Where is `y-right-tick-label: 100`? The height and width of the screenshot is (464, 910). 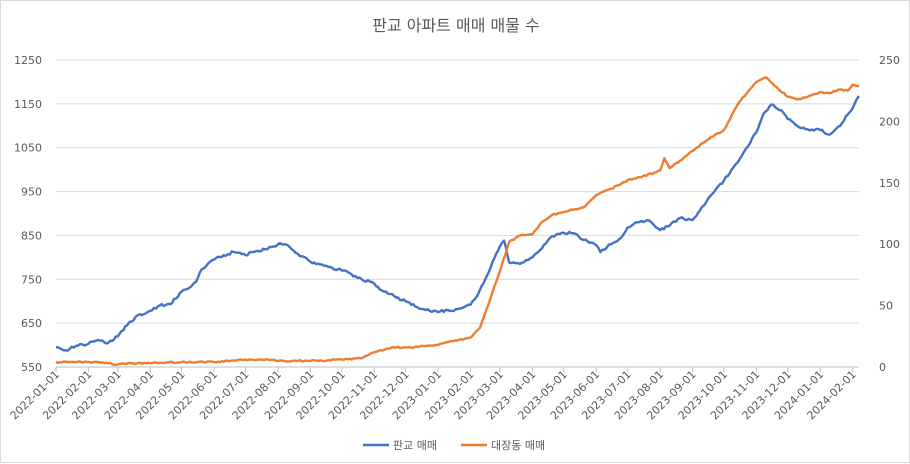 y-right-tick-label: 100 is located at coordinates (889, 244).